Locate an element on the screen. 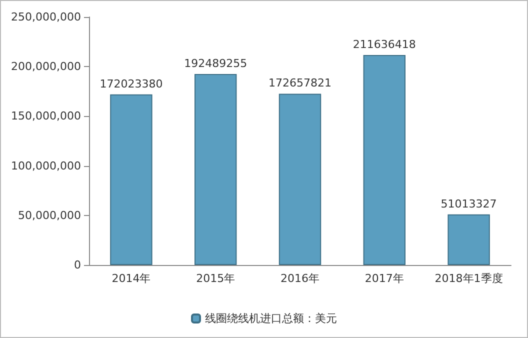  y-tick-label: 200,000,000 is located at coordinates (46, 67).